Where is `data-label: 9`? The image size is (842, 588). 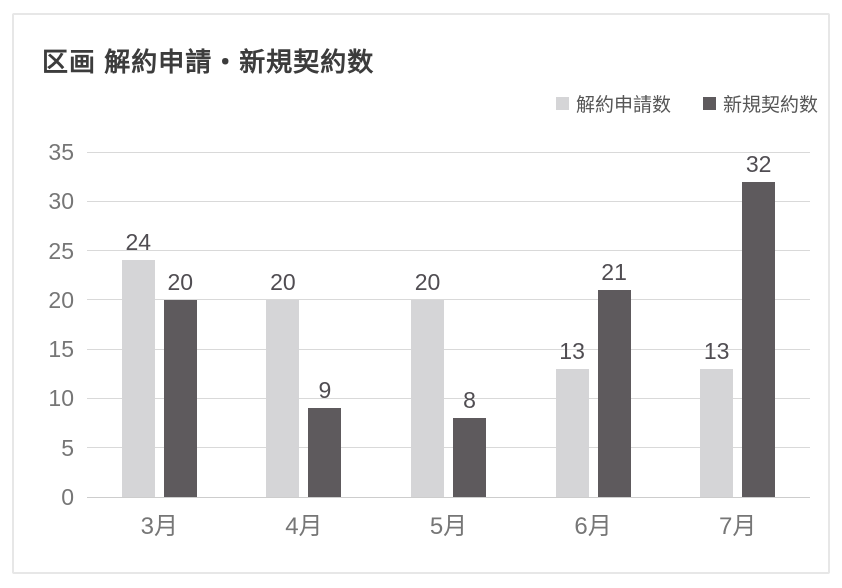
data-label: 9 is located at coordinates (325, 390).